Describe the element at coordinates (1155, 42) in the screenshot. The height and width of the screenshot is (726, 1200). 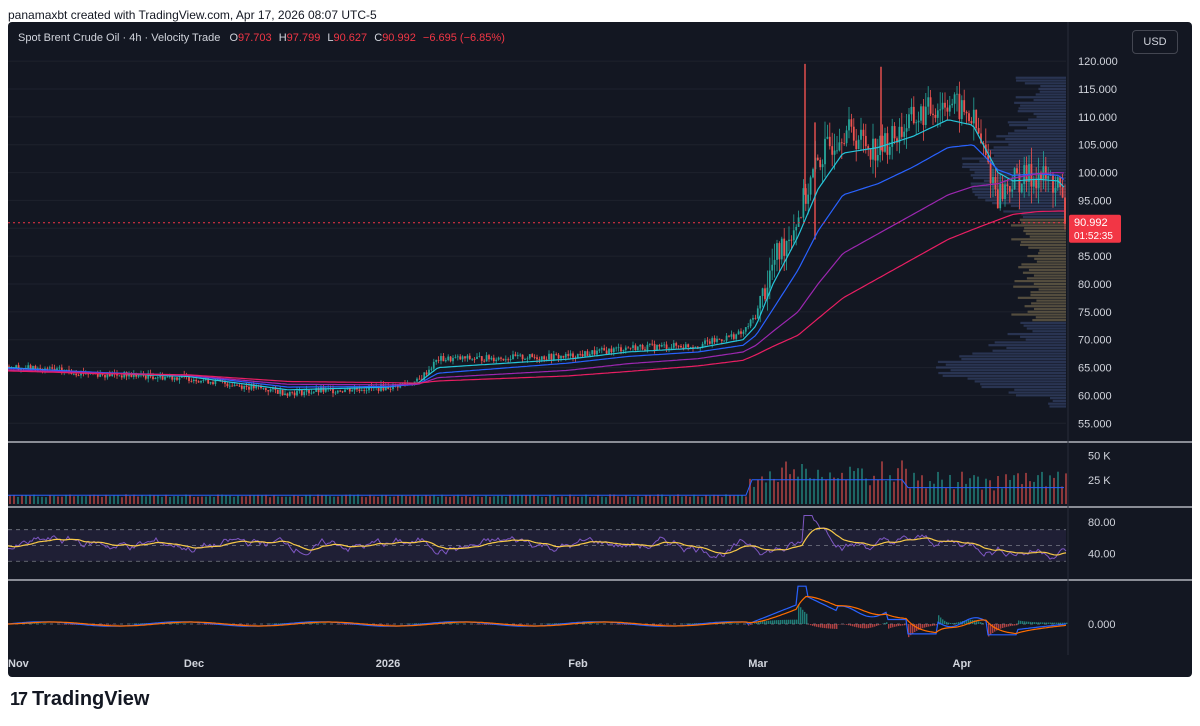
I see `currency-button: USD` at that location.